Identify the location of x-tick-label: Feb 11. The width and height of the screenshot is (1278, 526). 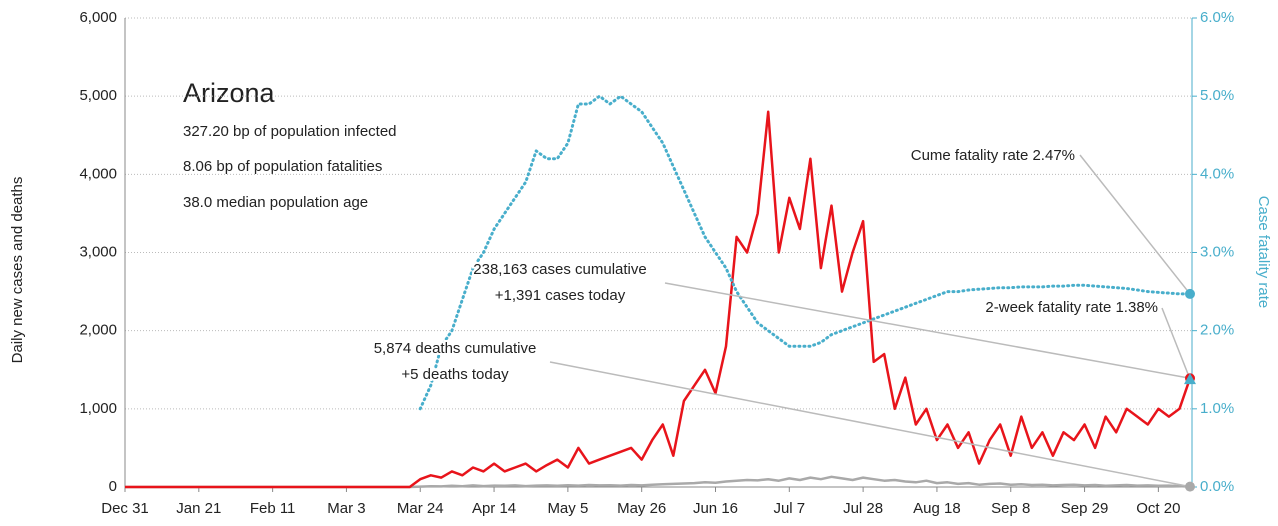
(273, 508).